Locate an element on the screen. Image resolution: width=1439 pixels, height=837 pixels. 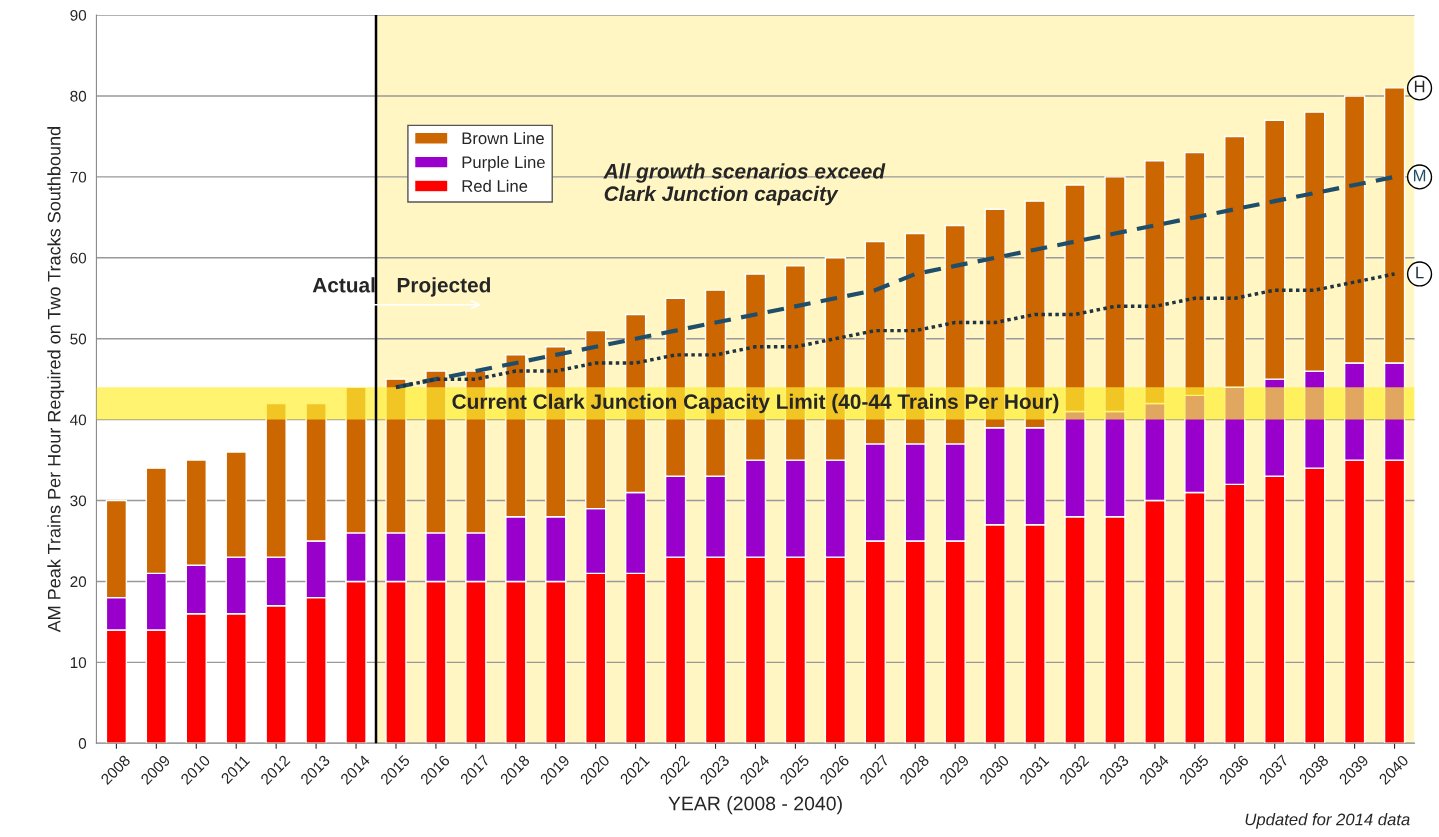
annotation: Actual is located at coordinates (343, 285).